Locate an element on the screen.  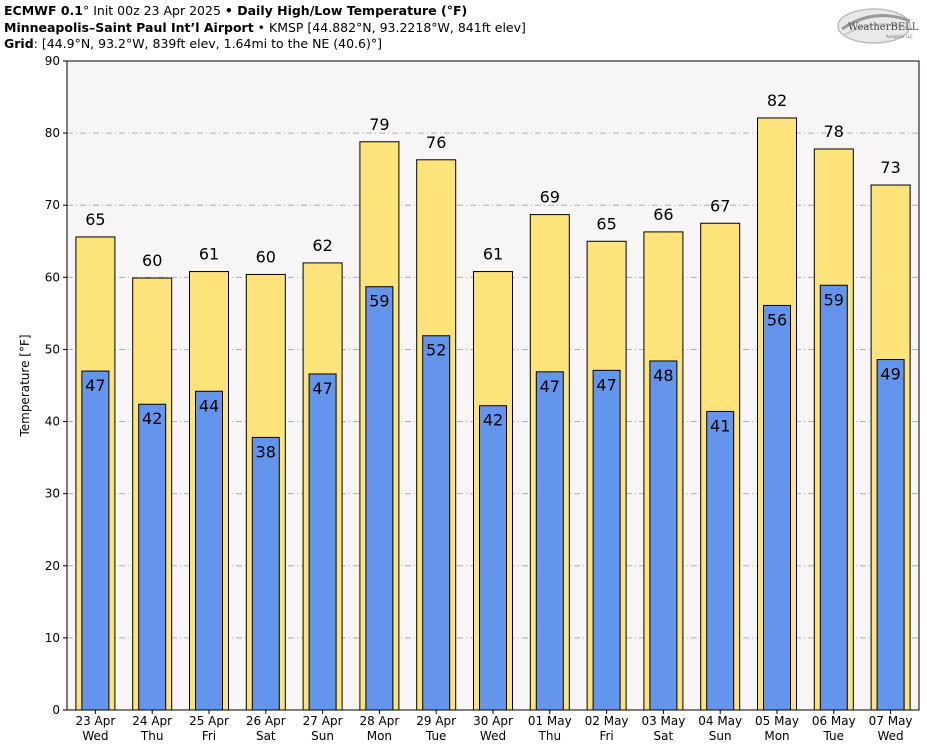
low-label: 44 is located at coordinates (209, 405).